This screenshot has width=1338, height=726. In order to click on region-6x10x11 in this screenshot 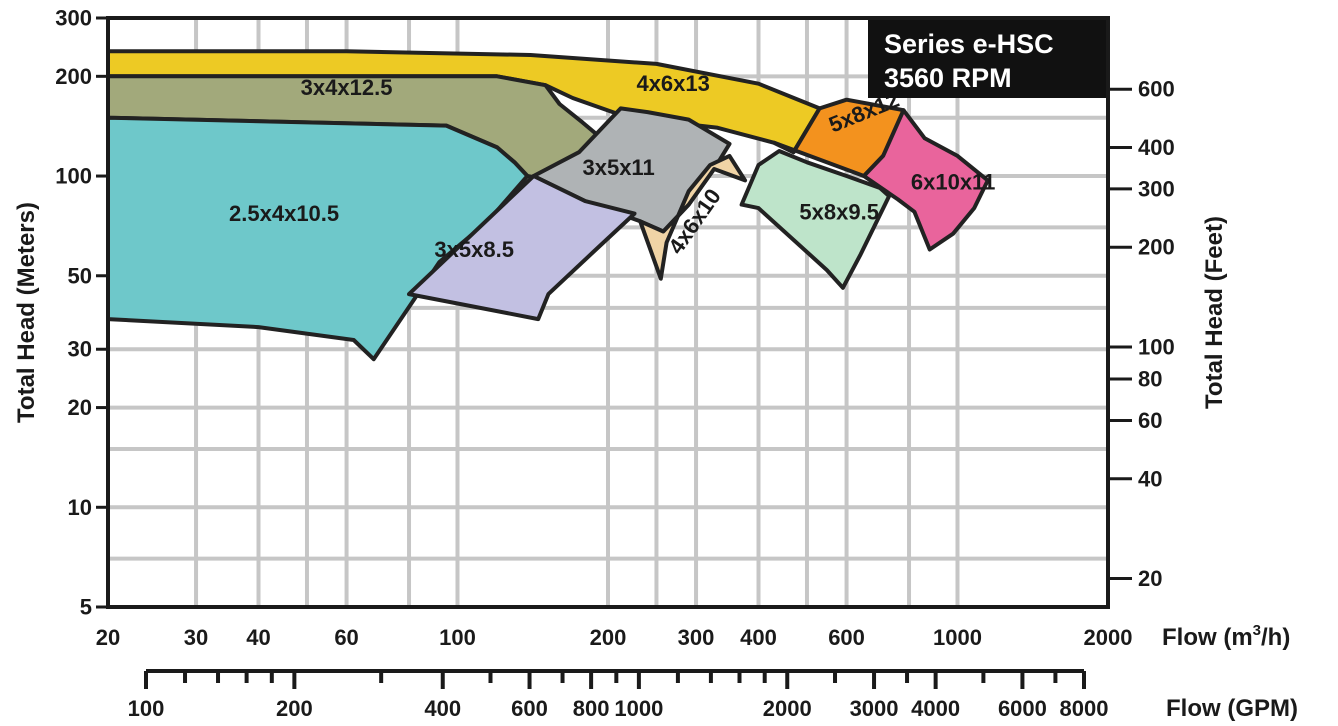, I will do `click(925, 180)`.